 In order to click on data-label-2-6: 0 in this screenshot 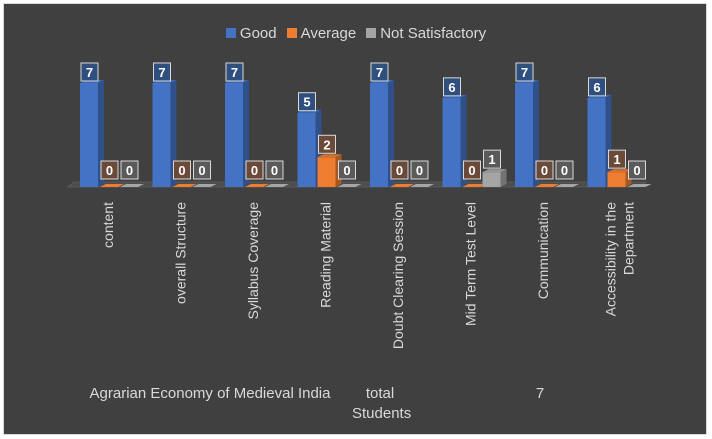, I will do `click(564, 170)`.